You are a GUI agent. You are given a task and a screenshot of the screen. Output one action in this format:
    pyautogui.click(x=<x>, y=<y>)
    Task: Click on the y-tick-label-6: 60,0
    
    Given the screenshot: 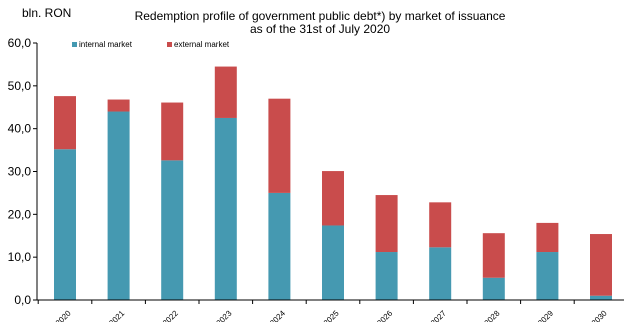 What is the action you would take?
    pyautogui.click(x=20, y=43)
    